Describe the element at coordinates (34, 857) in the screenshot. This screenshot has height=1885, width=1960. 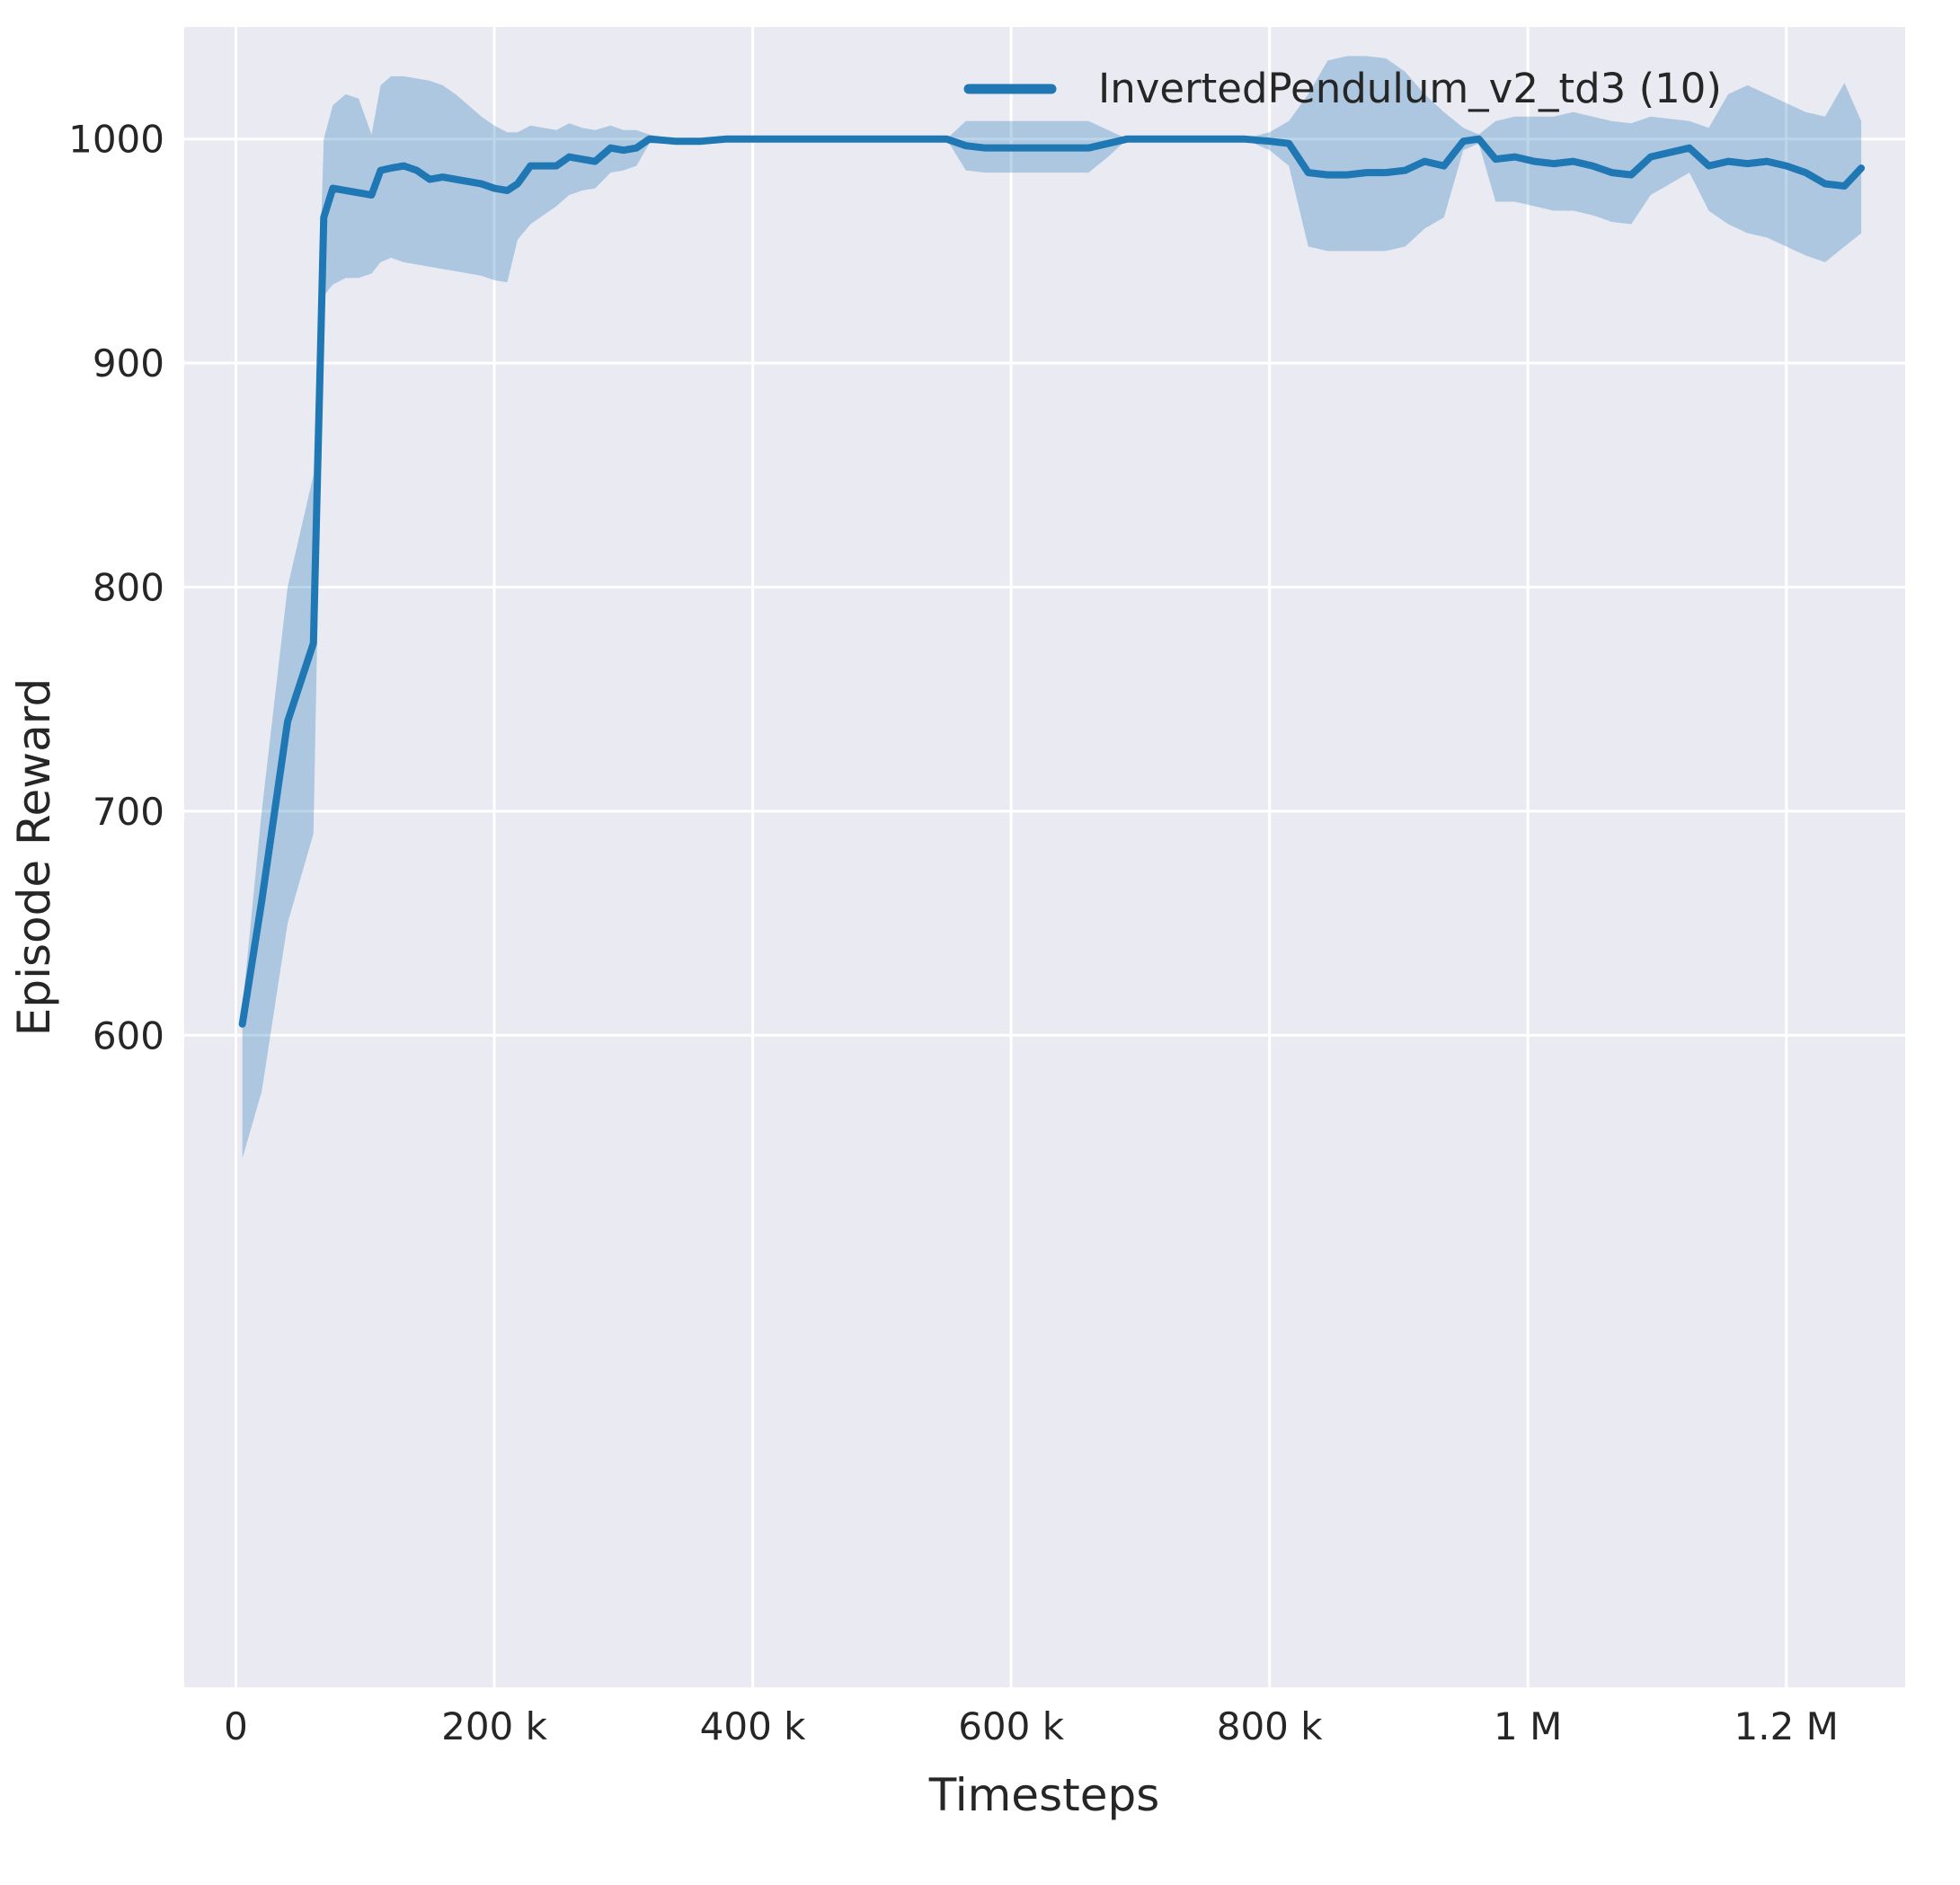
I see `y-axis-label: Episode Reward` at that location.